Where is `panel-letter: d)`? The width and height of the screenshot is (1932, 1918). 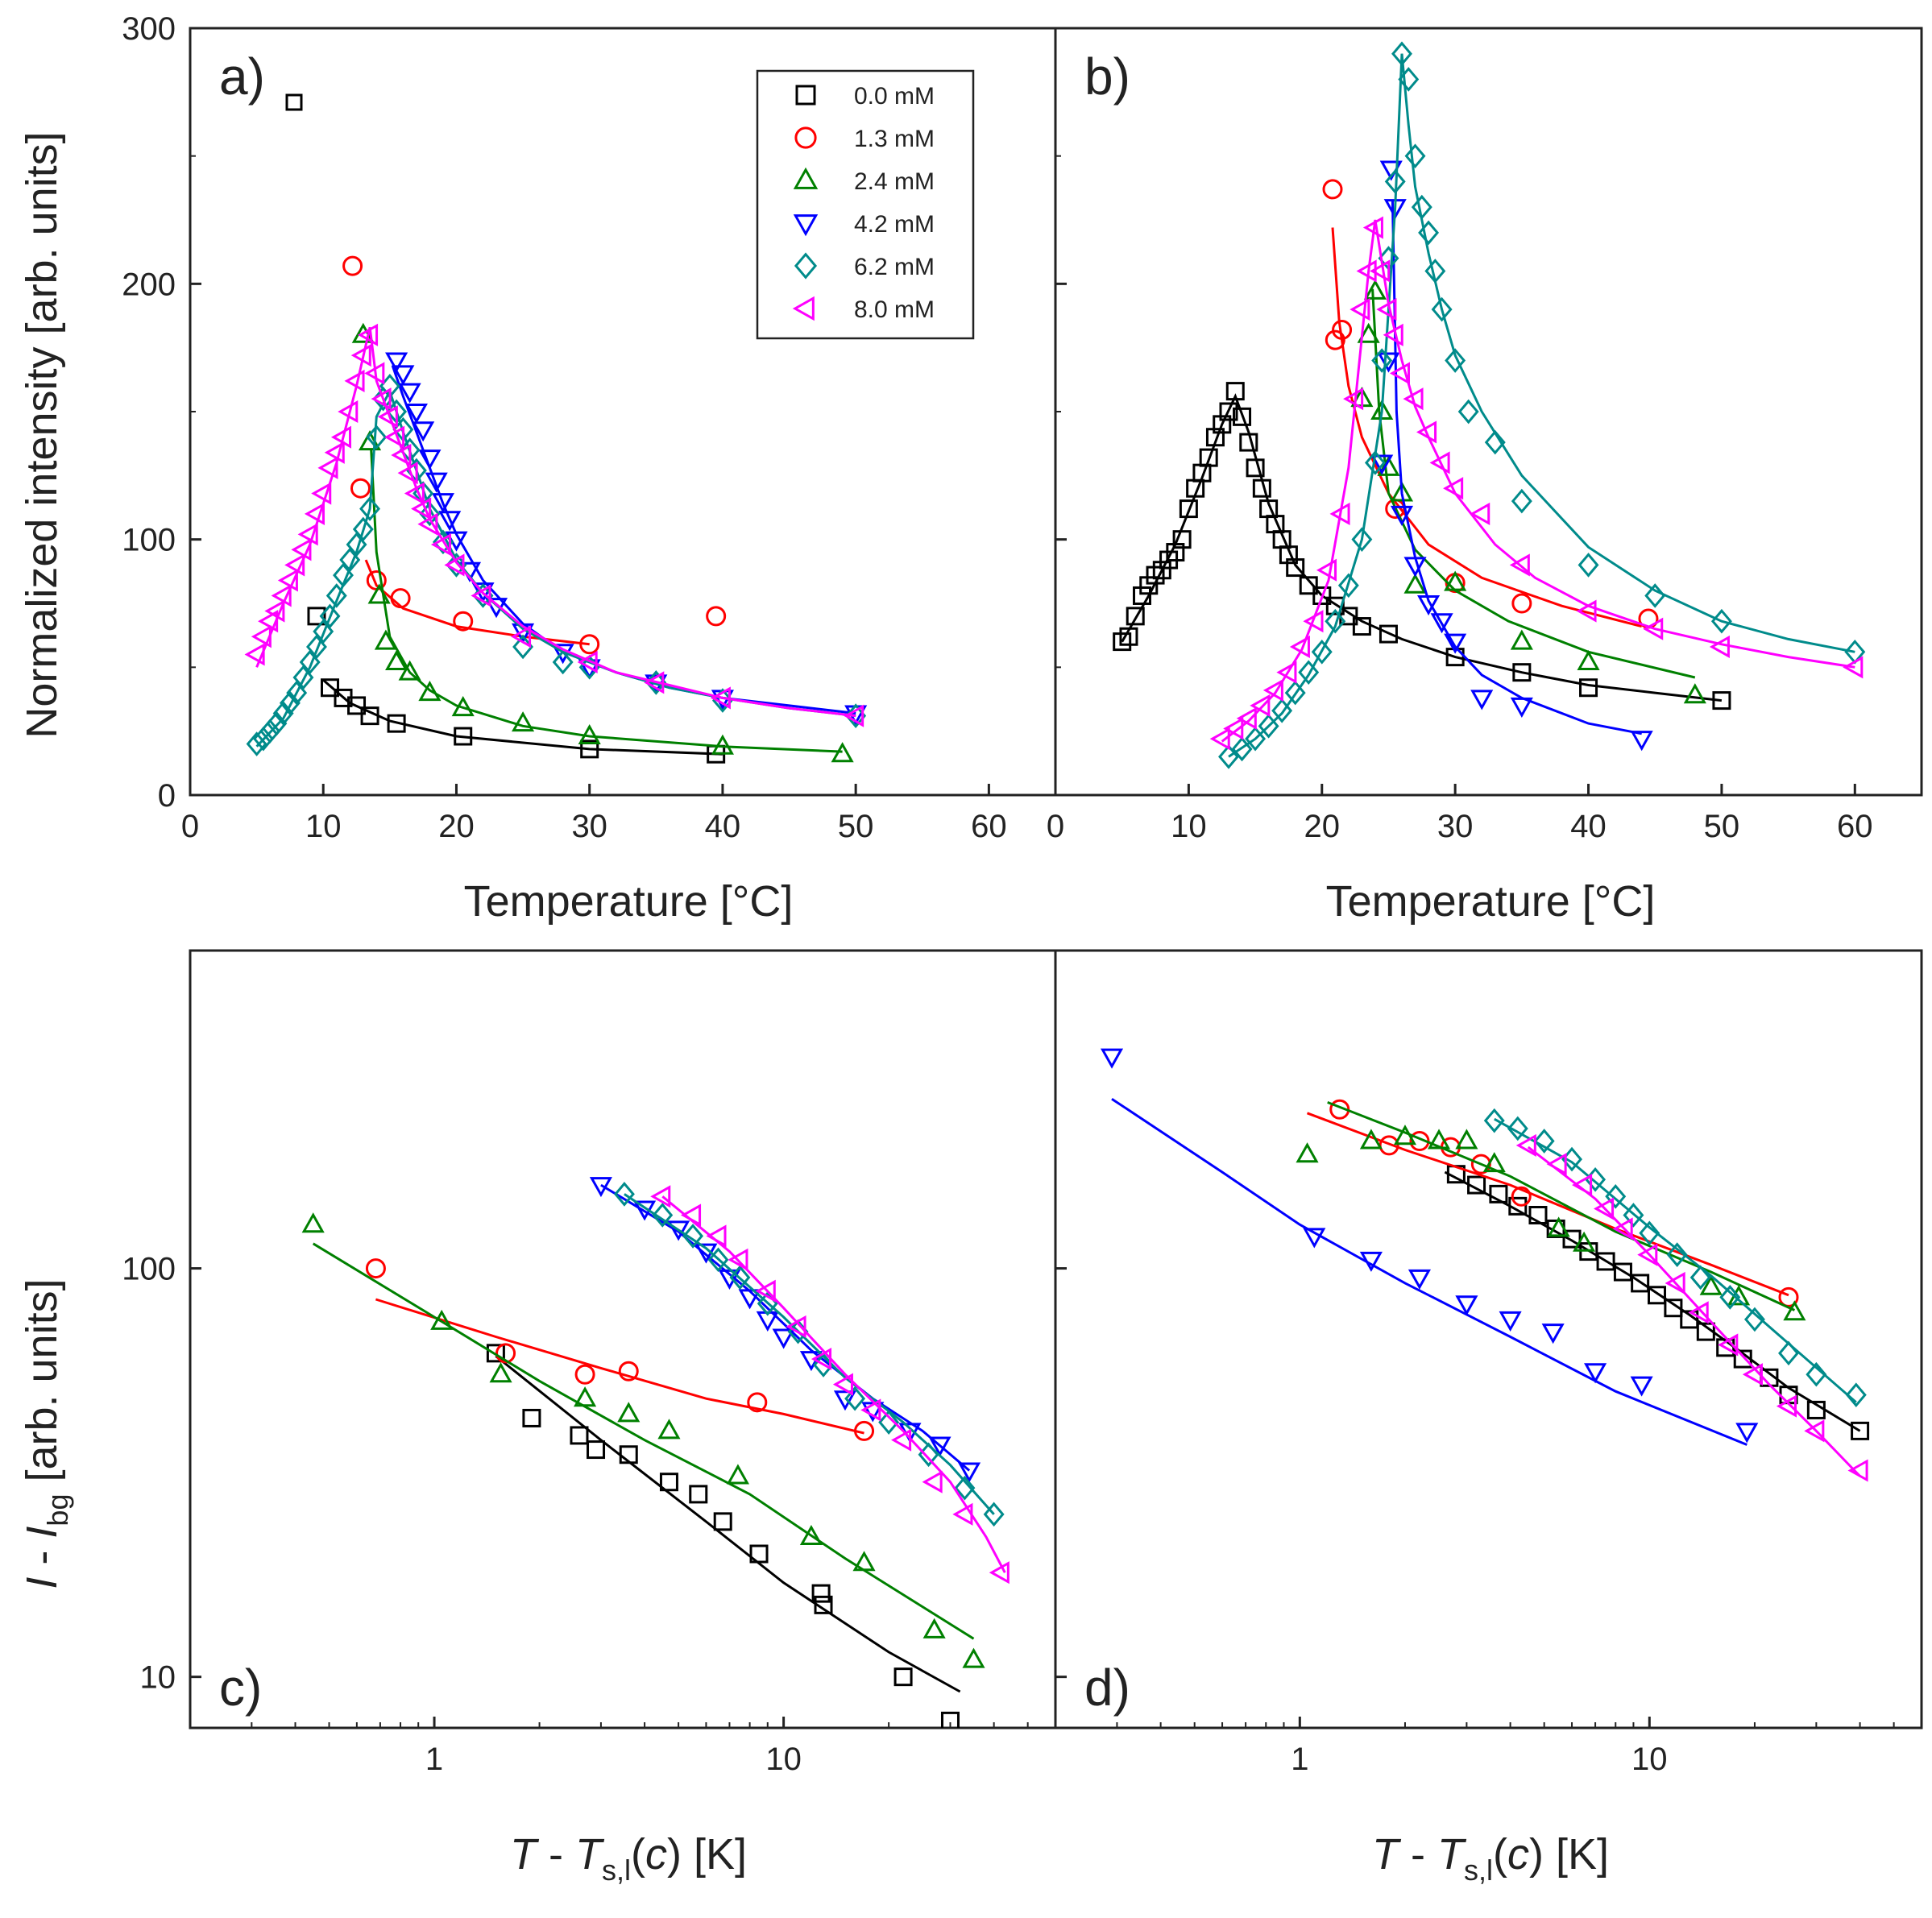 panel-letter: d) is located at coordinates (1107, 1688).